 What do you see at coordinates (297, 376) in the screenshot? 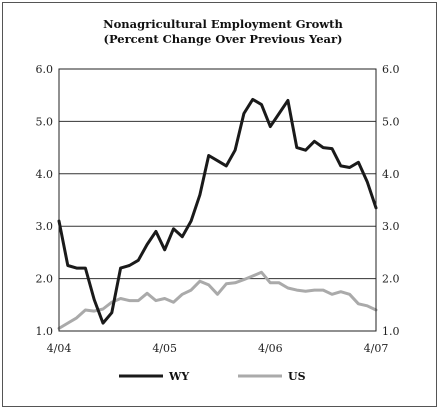
I see `legend-label-us: US` at bounding box center [297, 376].